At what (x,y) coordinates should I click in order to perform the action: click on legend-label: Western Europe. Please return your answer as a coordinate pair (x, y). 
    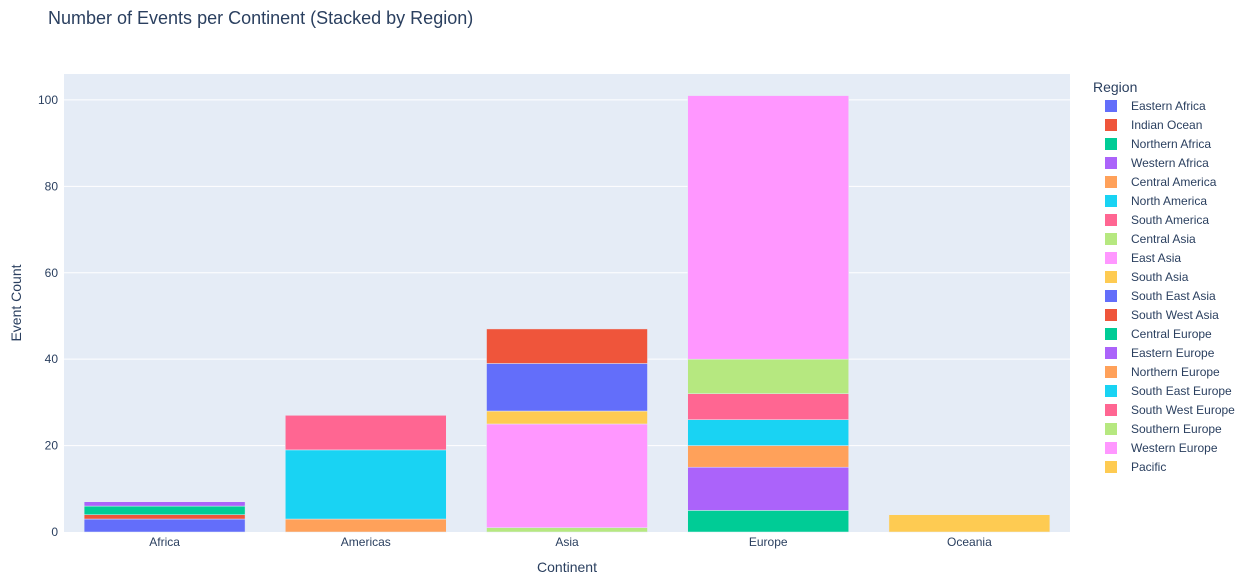
    Looking at the image, I should click on (1174, 448).